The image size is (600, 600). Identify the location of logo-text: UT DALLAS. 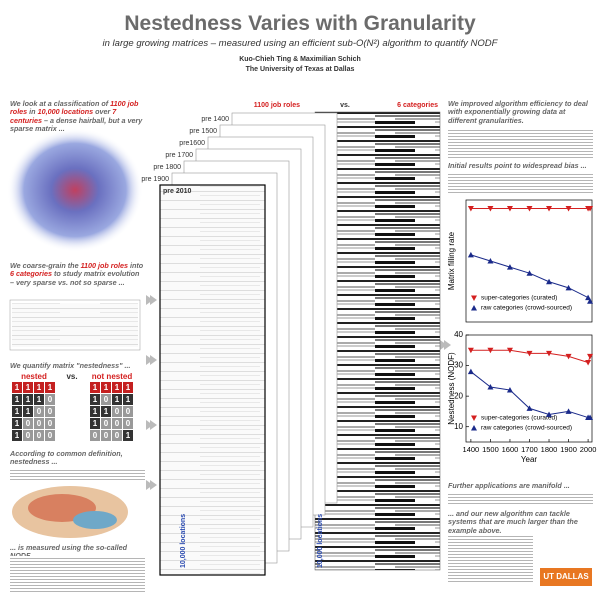
(566, 576).